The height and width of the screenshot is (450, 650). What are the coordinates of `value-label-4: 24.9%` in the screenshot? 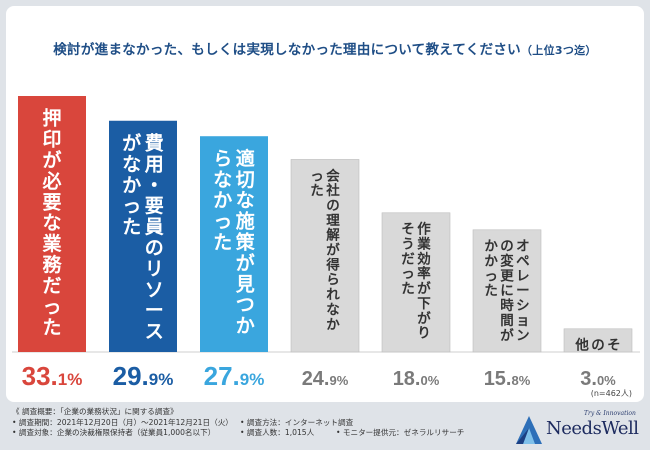 It's located at (325, 379).